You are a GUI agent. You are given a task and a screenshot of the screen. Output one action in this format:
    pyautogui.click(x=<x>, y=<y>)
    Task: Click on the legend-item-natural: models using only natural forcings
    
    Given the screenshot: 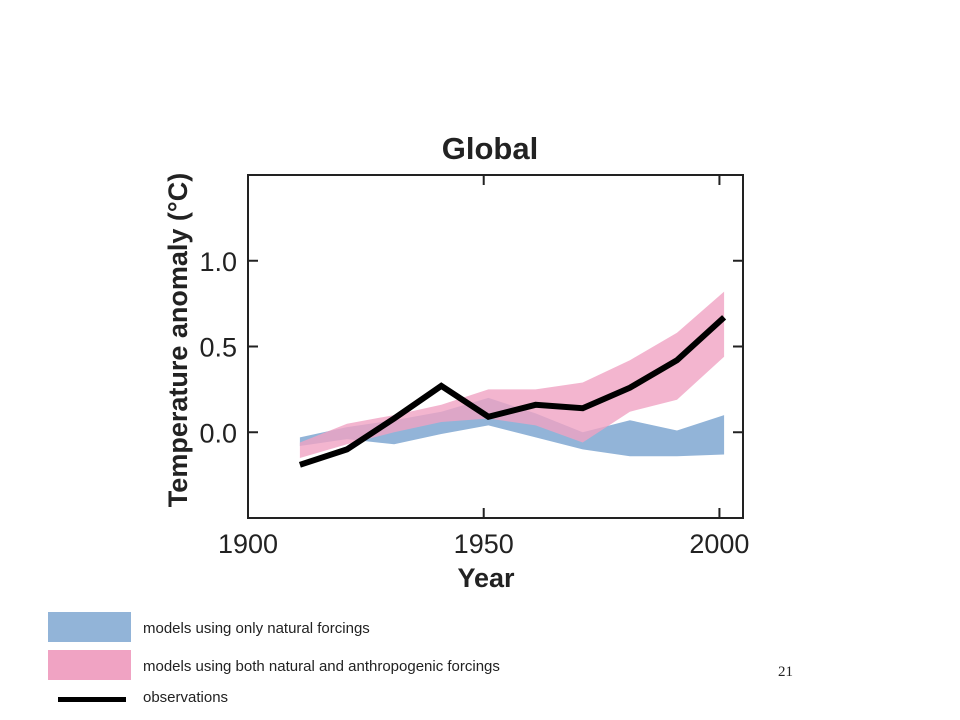 What is the action you would take?
    pyautogui.click(x=398, y=628)
    